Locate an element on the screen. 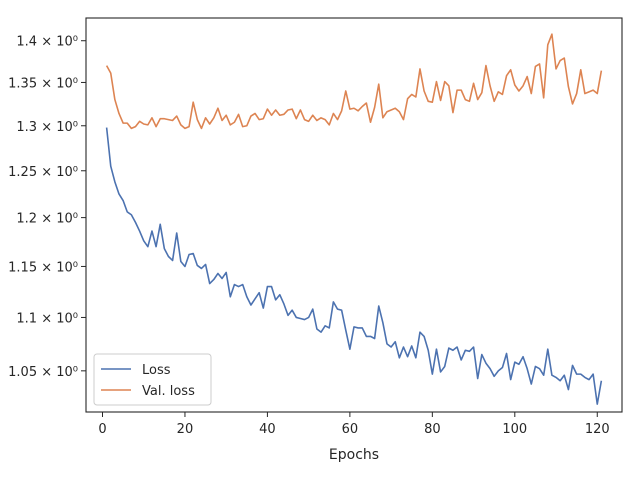 This screenshot has width=640, height=480. y-tick-label: 1.15 × 10⁰ is located at coordinates (43, 267).